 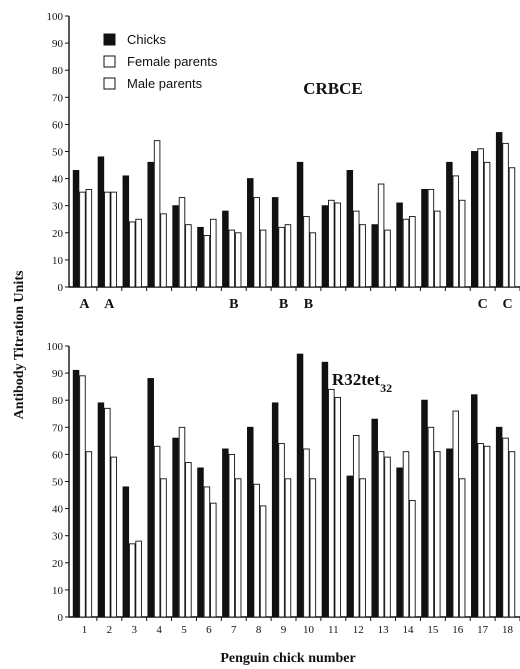 I want to click on y-tick-label: 50, so click(x=58, y=153).